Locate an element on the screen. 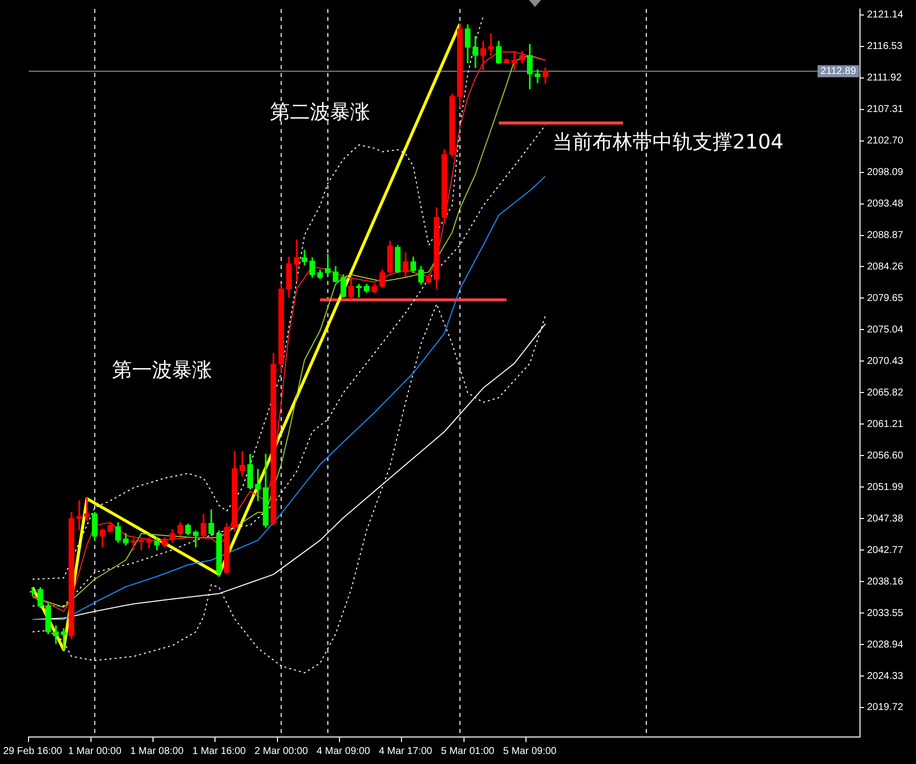 This screenshot has height=764, width=916. y-tick-label: 2084.26 is located at coordinates (885, 266).